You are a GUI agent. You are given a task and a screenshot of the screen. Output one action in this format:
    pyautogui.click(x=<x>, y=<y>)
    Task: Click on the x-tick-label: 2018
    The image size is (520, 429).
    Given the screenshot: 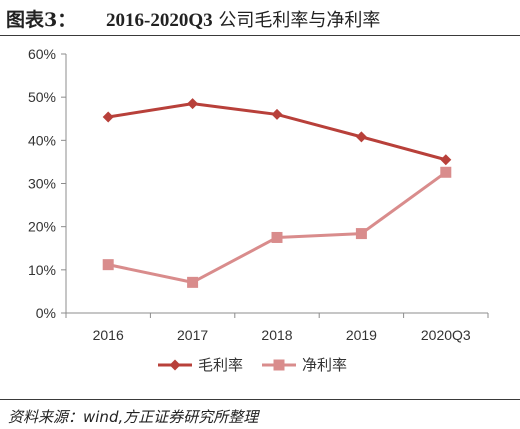 What is the action you would take?
    pyautogui.click(x=276, y=335)
    